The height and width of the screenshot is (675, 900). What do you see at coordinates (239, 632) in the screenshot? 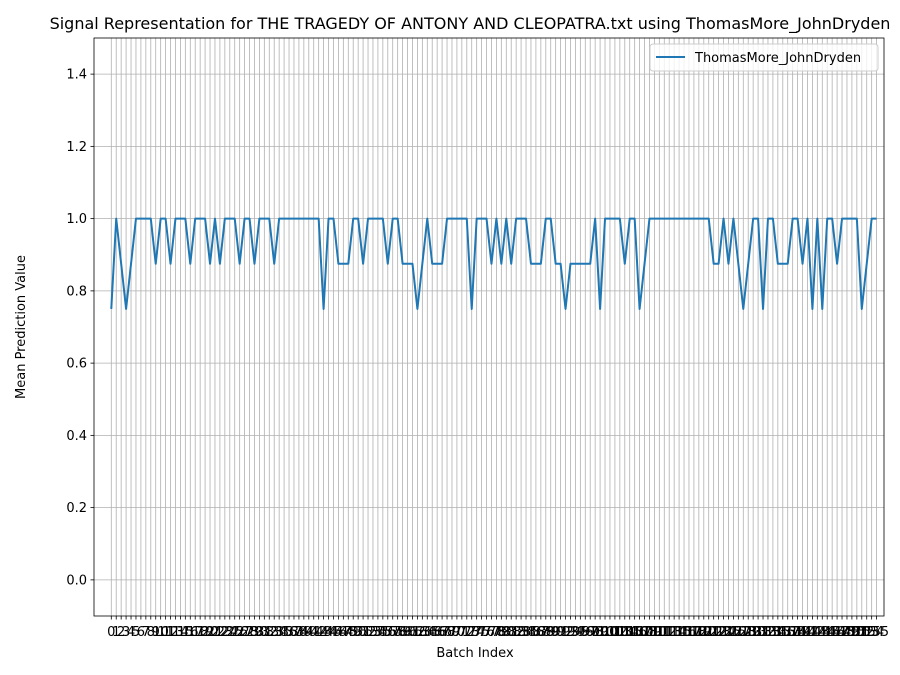
I see `x-tick-label: 26` at bounding box center [239, 632].